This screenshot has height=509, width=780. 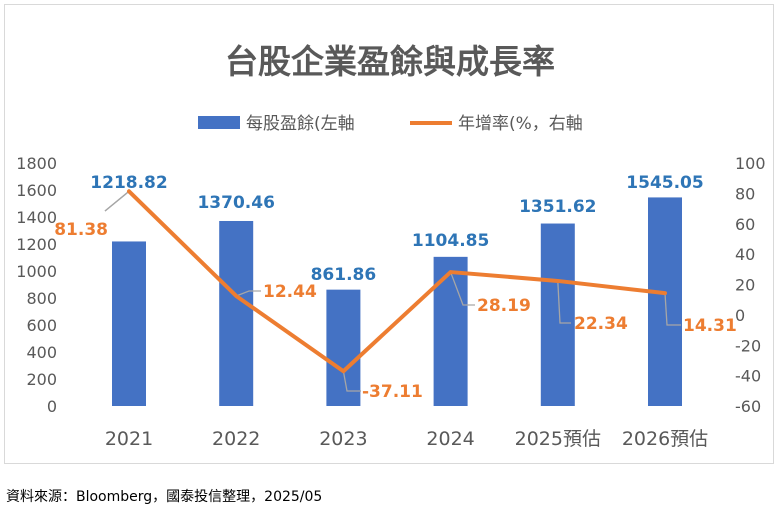 I want to click on bar-label: 1370.46, so click(x=235, y=203).